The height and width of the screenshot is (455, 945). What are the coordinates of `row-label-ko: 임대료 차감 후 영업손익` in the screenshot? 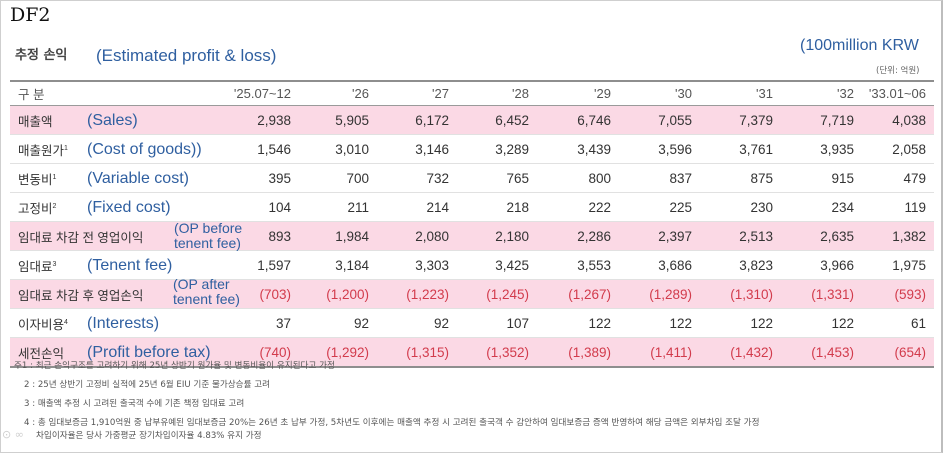 It's located at (81, 295).